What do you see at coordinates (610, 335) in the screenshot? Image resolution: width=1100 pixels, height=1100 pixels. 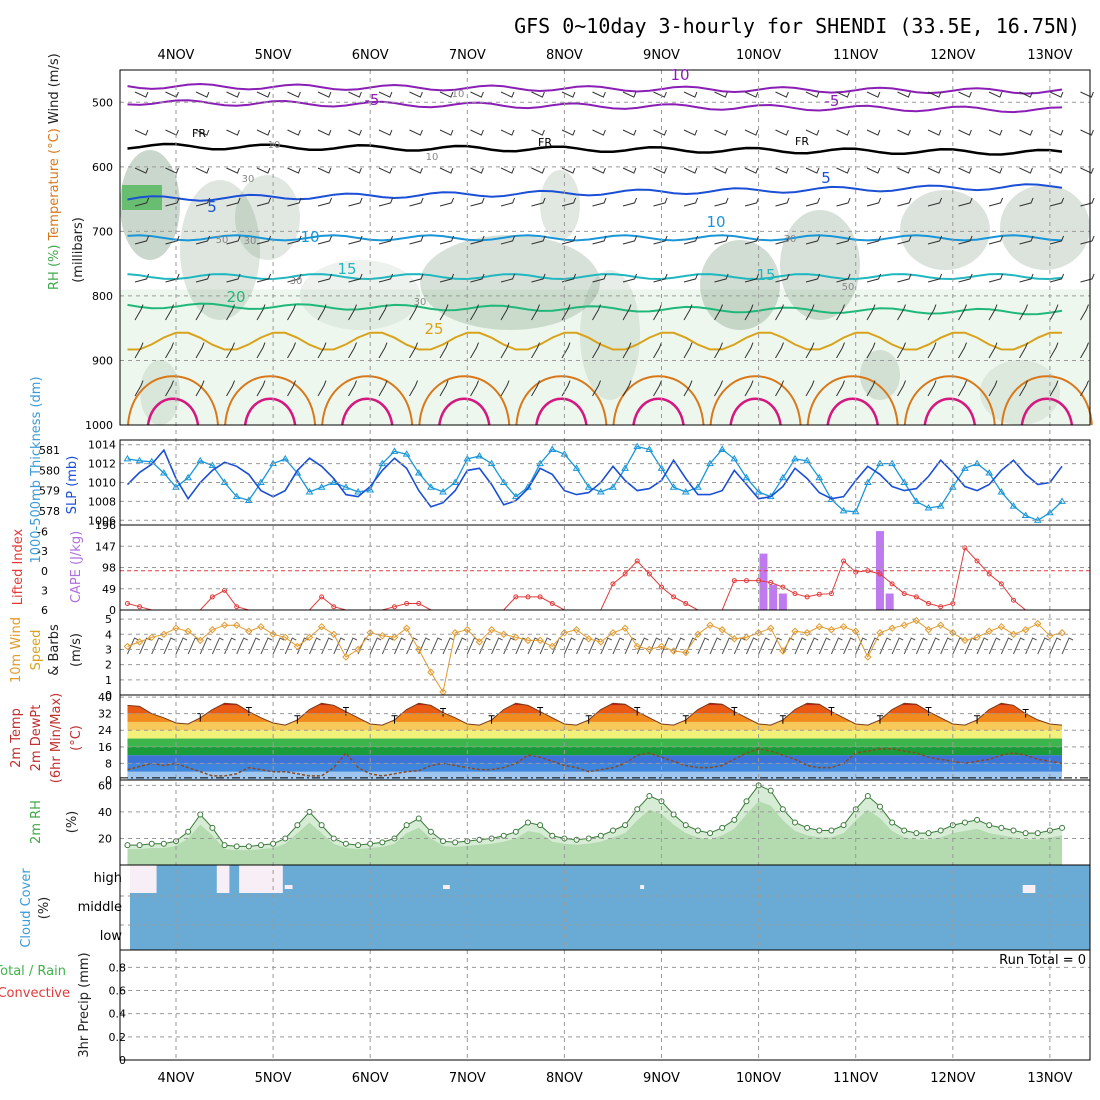 I see `rh-shading` at bounding box center [610, 335].